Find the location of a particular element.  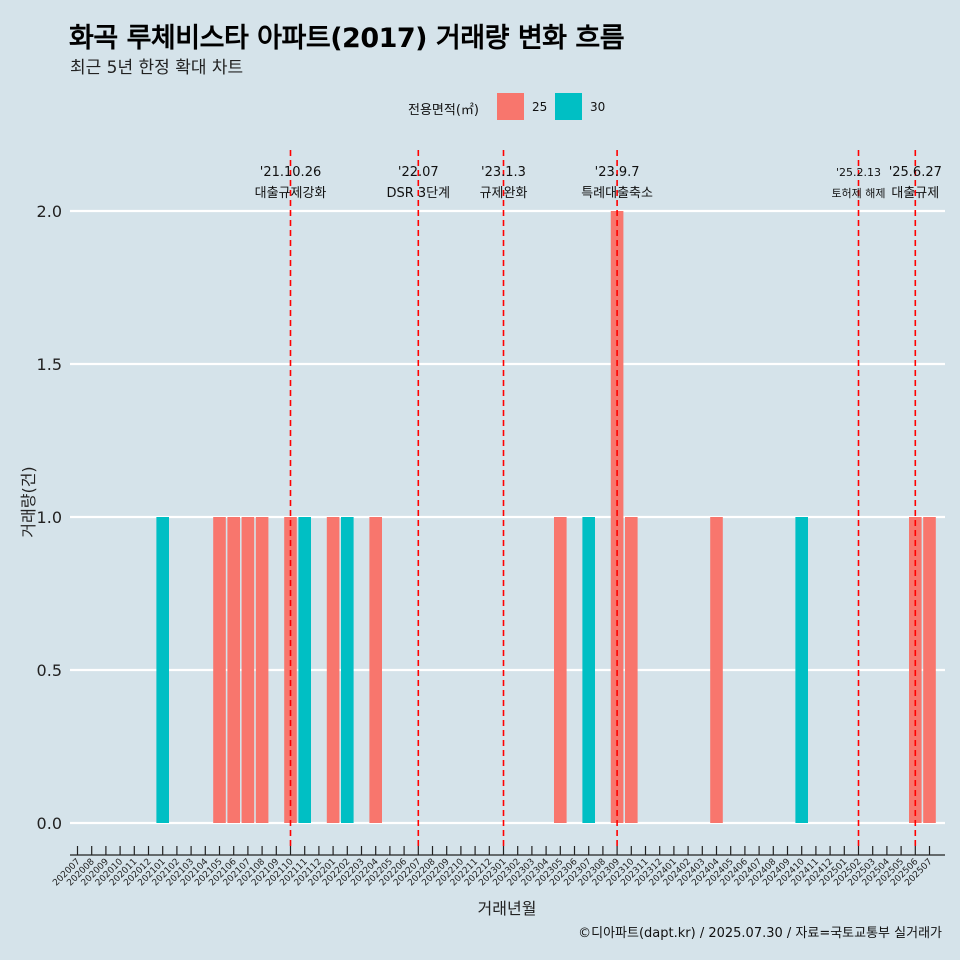

legend-title: 전용면적(㎡) is located at coordinates (443, 110).